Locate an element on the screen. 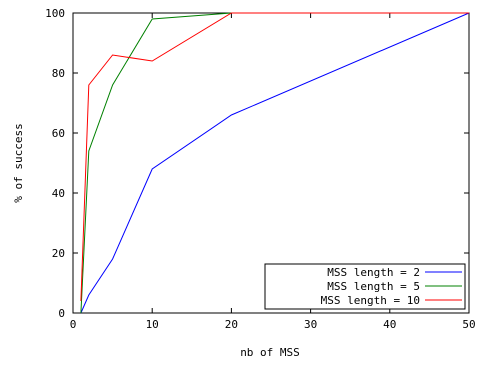  y-tick-label: 40 is located at coordinates (58, 193).